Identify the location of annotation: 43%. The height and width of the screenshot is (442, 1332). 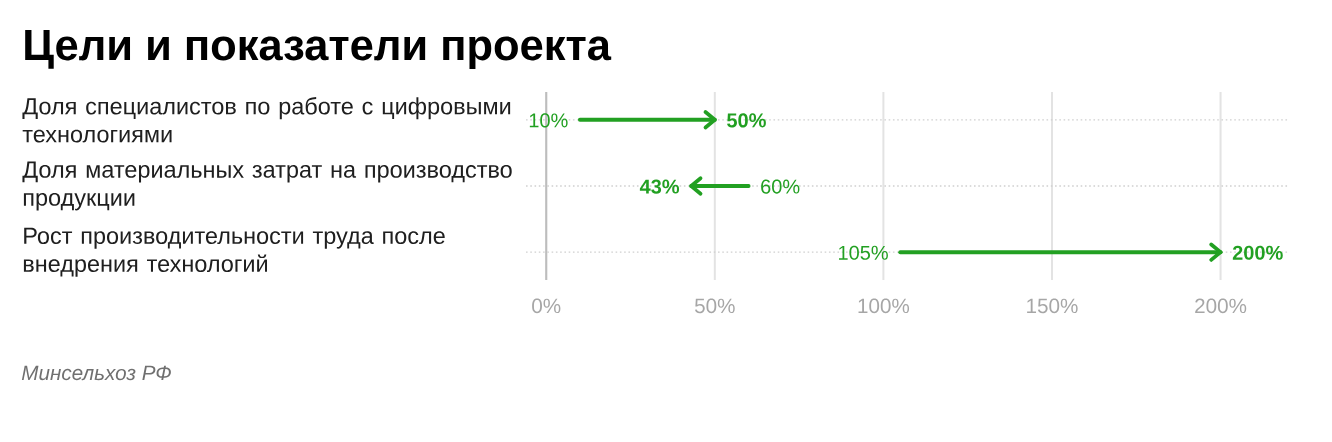
(659, 186).